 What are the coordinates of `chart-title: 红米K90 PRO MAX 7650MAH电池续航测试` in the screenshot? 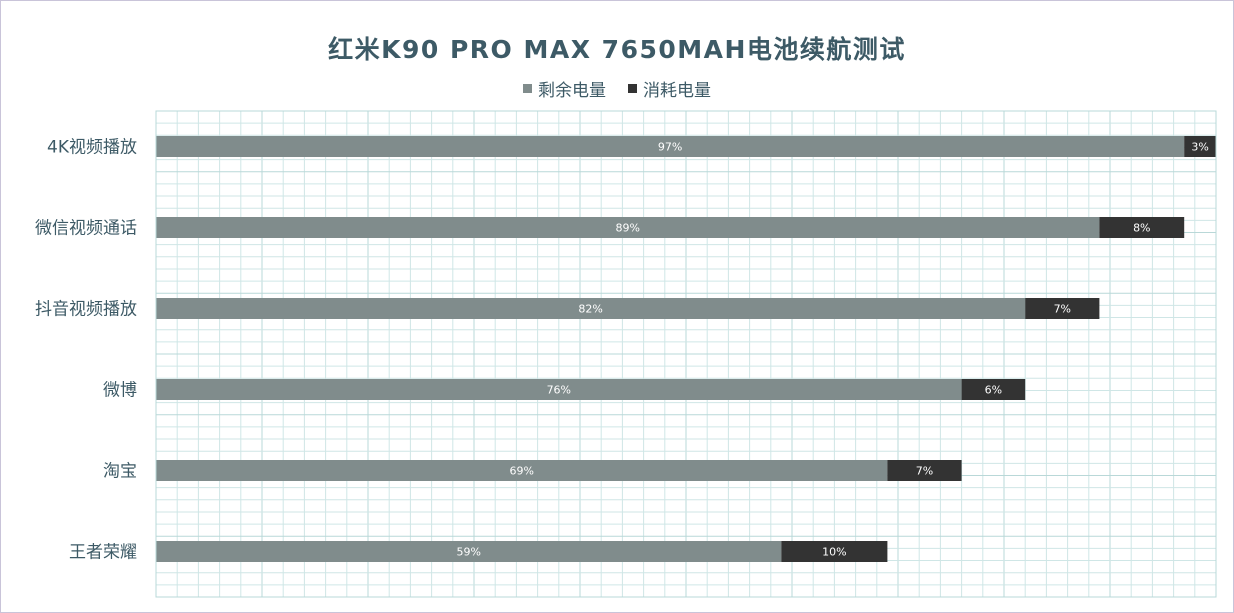 It's located at (617, 49).